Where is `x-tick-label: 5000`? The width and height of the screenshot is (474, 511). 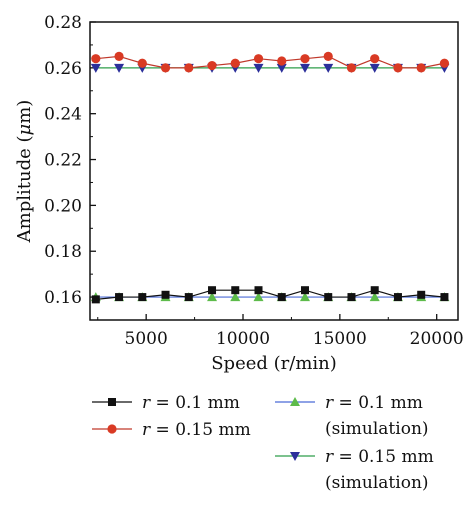
x-tick-label: 5000 is located at coordinates (146, 339).